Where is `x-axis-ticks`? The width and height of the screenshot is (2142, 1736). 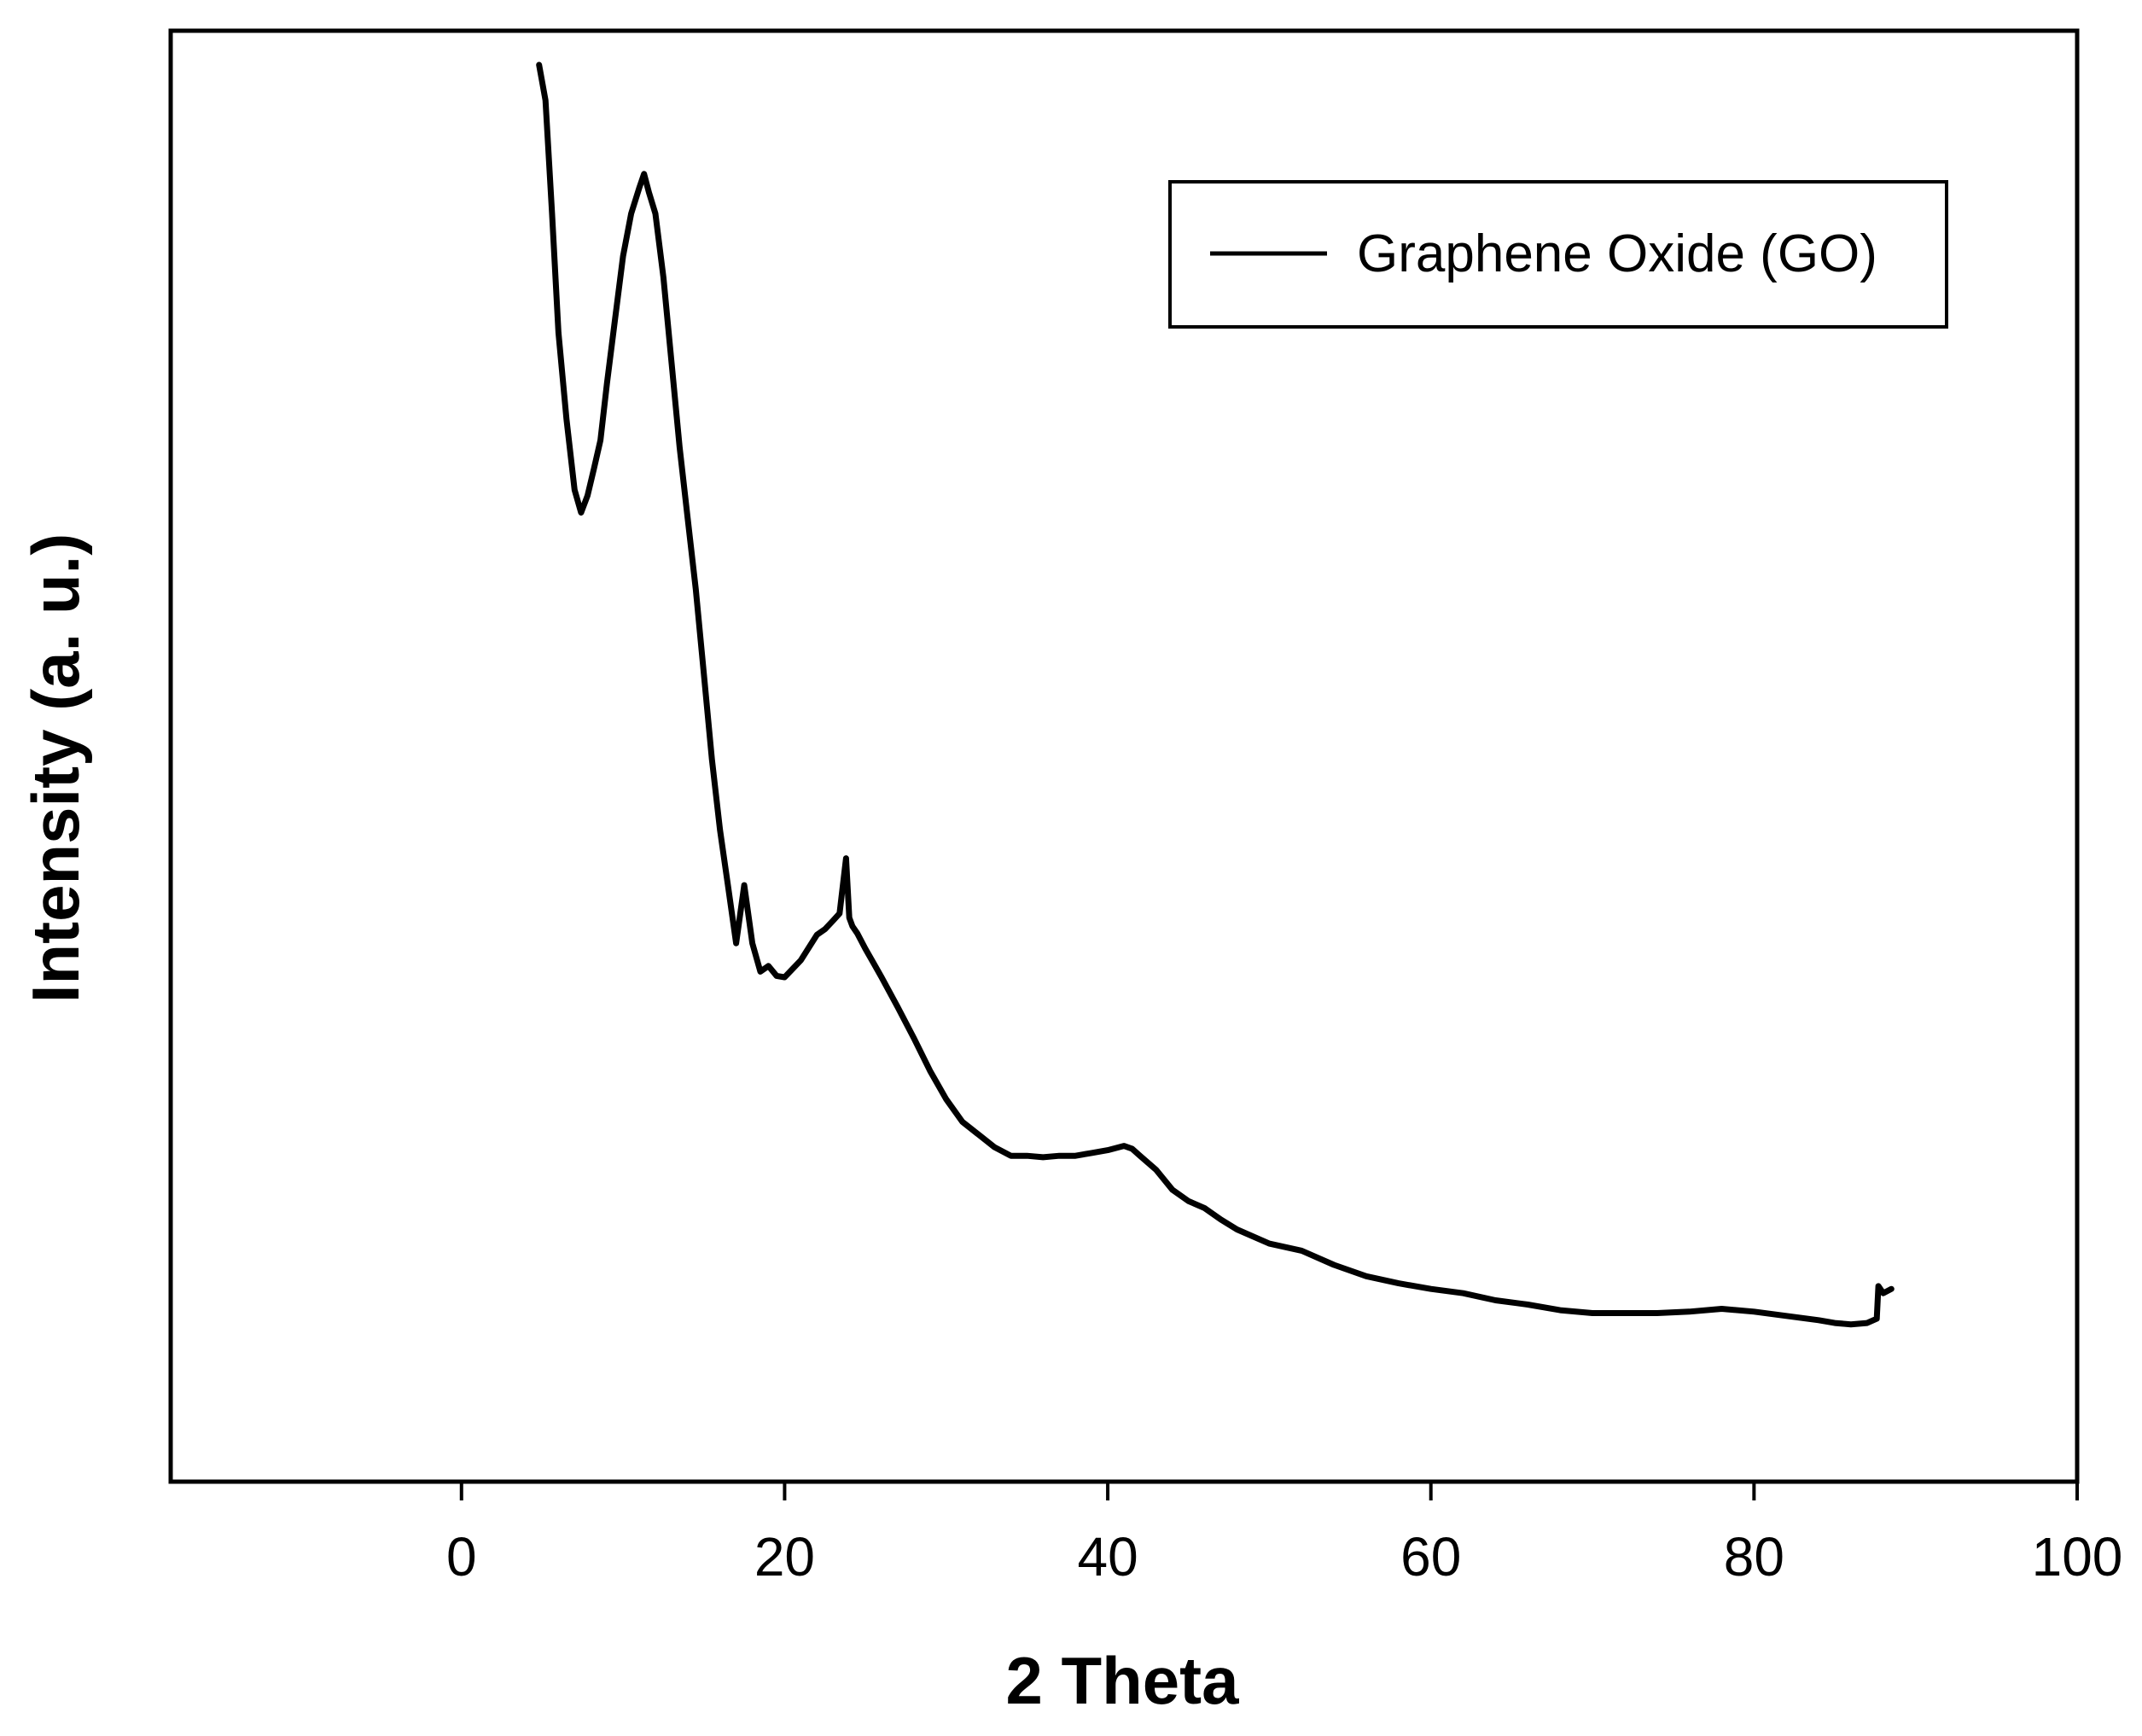
x-axis-ticks is located at coordinates (1269, 1491).